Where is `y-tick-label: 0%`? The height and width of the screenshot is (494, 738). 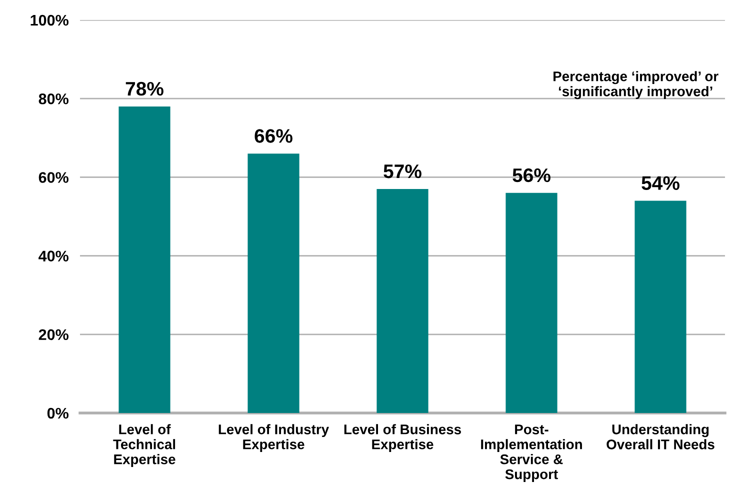
y-tick-label: 0% is located at coordinates (57, 413).